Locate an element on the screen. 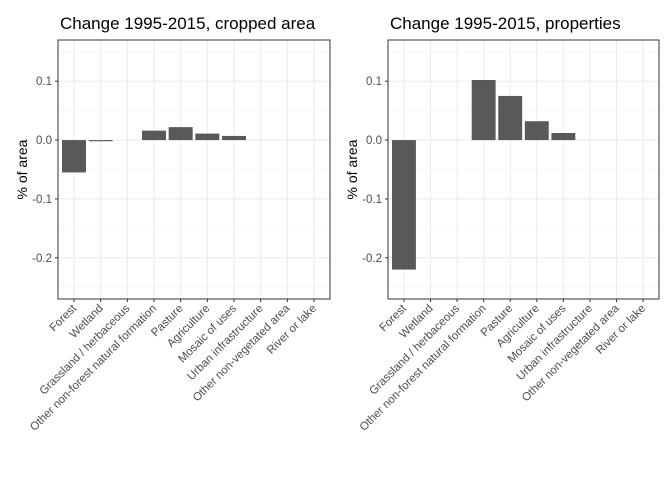 This screenshot has width=672, height=485. chart-title: Change 1995-2015, cropped area is located at coordinates (188, 23).